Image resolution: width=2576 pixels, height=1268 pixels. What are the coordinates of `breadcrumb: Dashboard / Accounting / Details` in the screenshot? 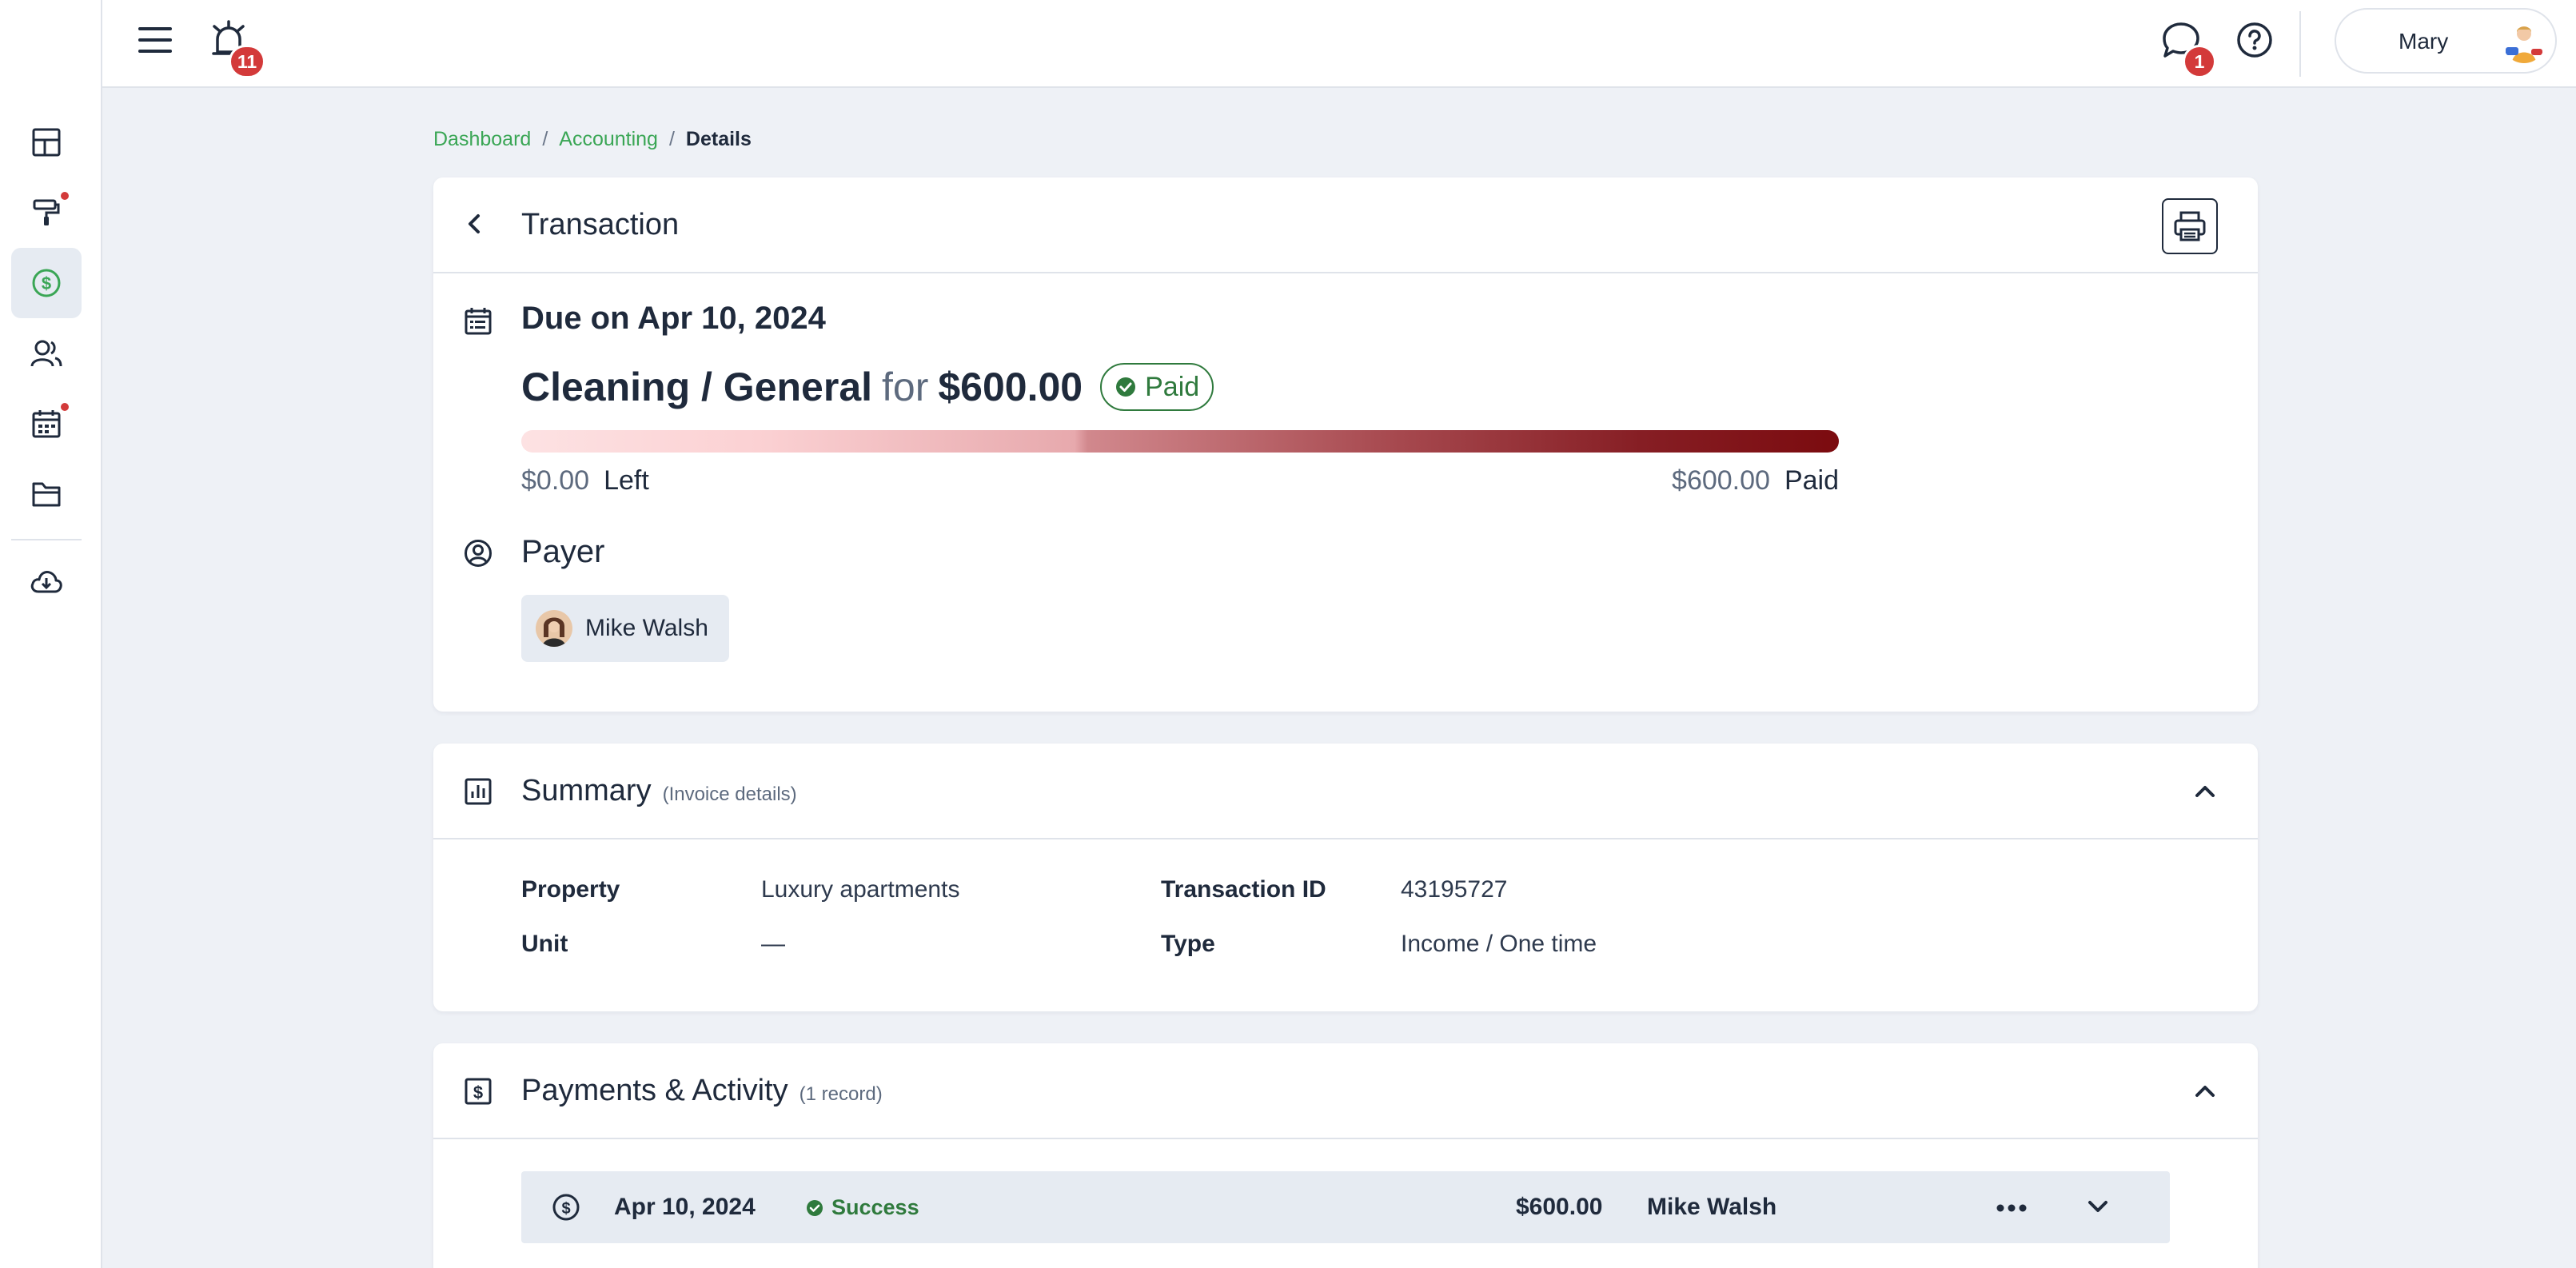 It's located at (592, 139).